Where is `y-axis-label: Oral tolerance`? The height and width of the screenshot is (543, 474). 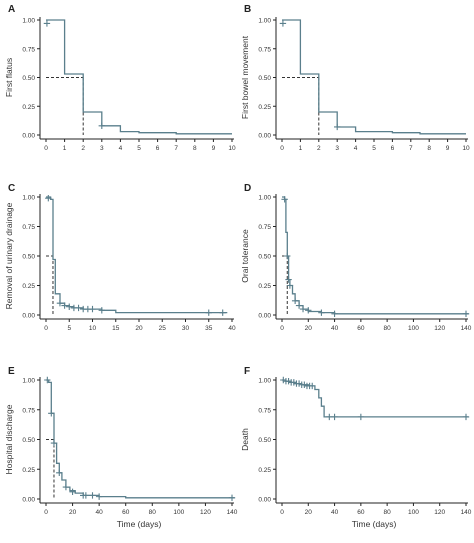 y-axis-label: Oral tolerance is located at coordinates (245, 256).